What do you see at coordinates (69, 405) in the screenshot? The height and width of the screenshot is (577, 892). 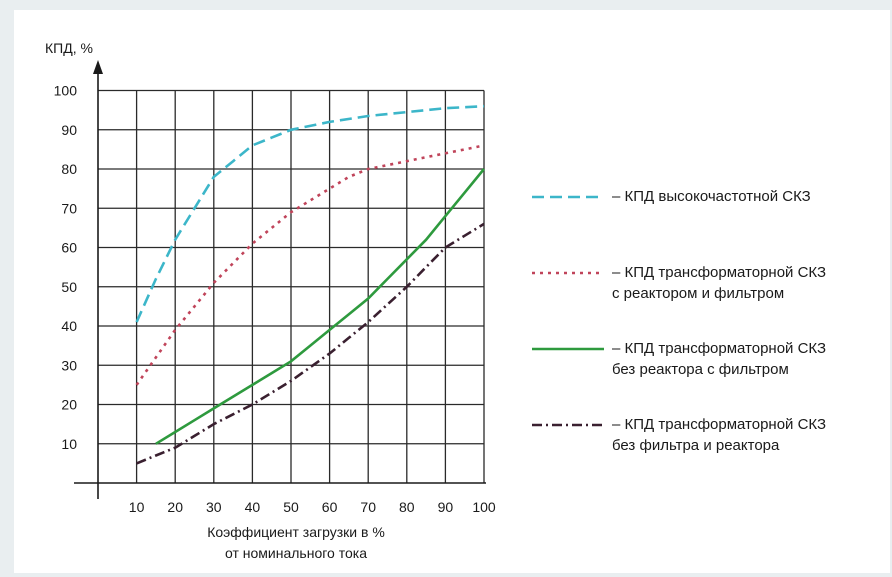 I see `y-tick-label: 20` at bounding box center [69, 405].